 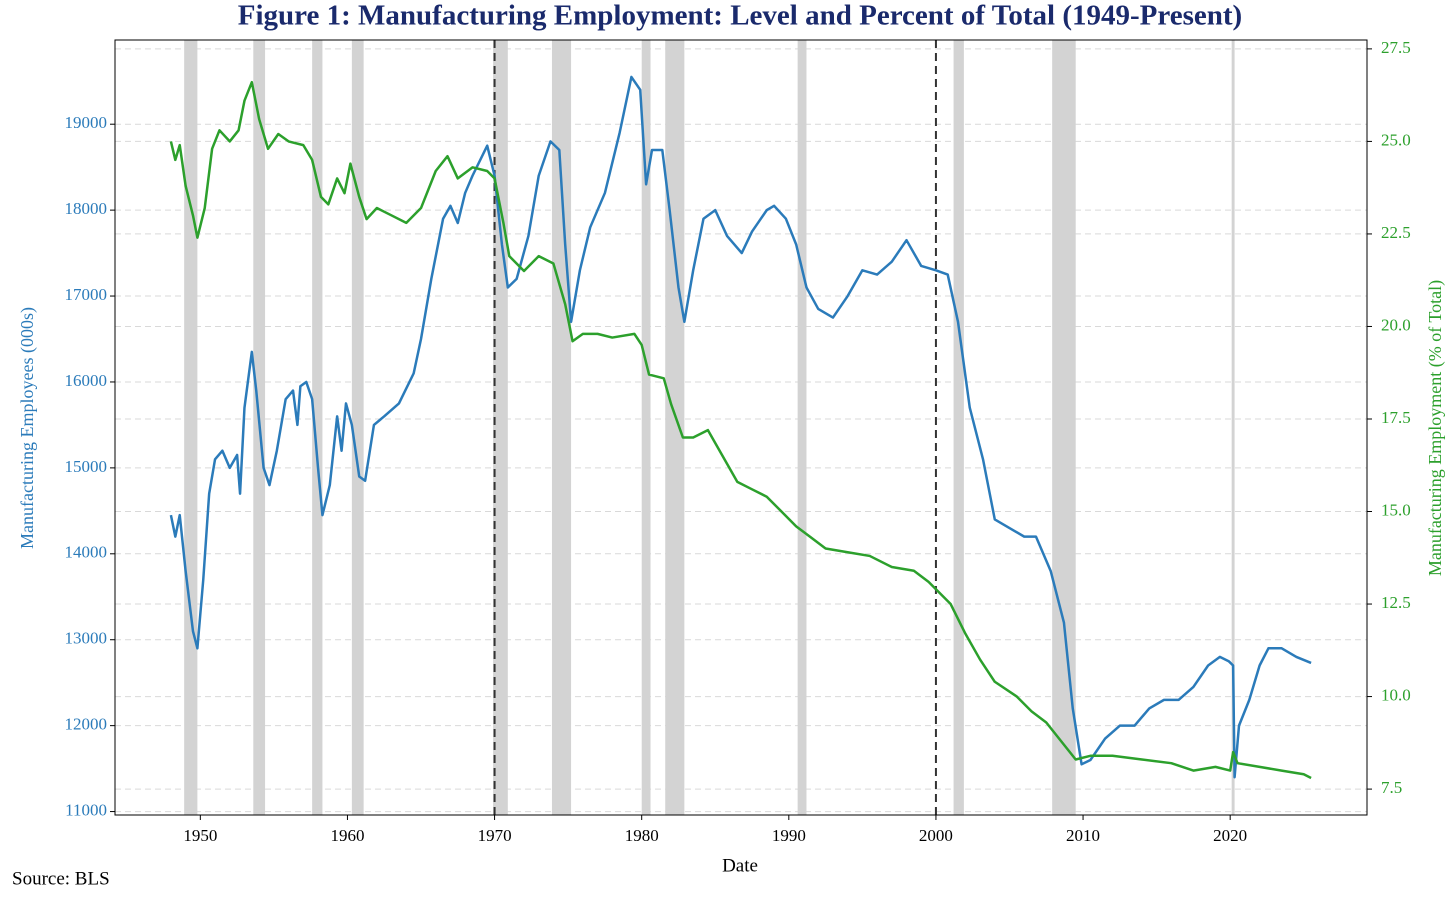 I want to click on y-tick-label: 15000, so click(x=86, y=466).